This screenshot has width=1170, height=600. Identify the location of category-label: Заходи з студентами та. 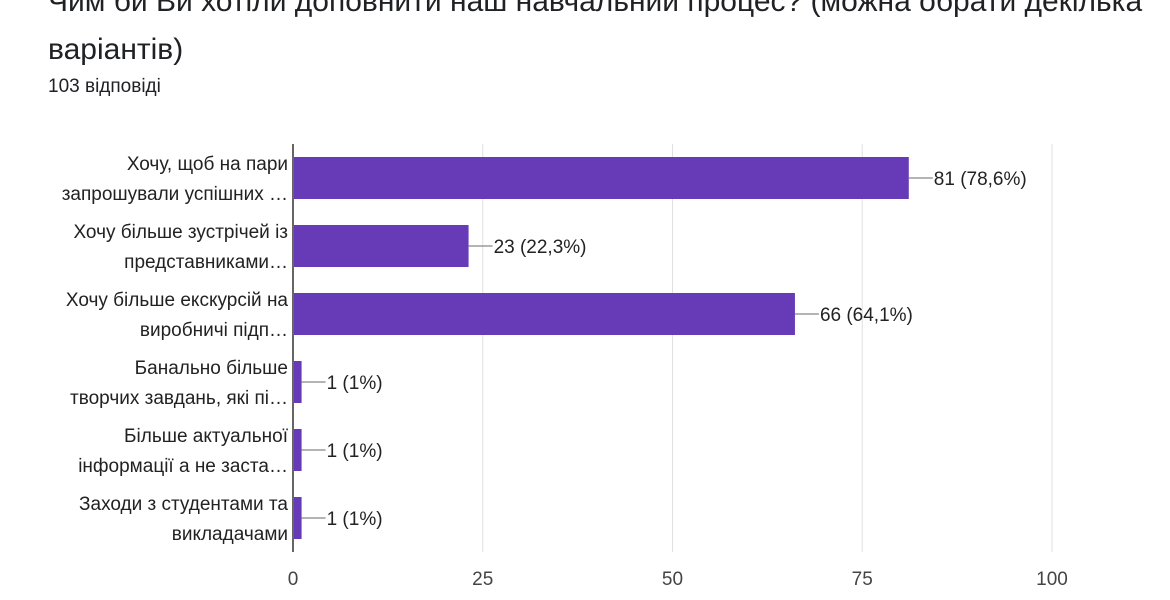
(183, 504).